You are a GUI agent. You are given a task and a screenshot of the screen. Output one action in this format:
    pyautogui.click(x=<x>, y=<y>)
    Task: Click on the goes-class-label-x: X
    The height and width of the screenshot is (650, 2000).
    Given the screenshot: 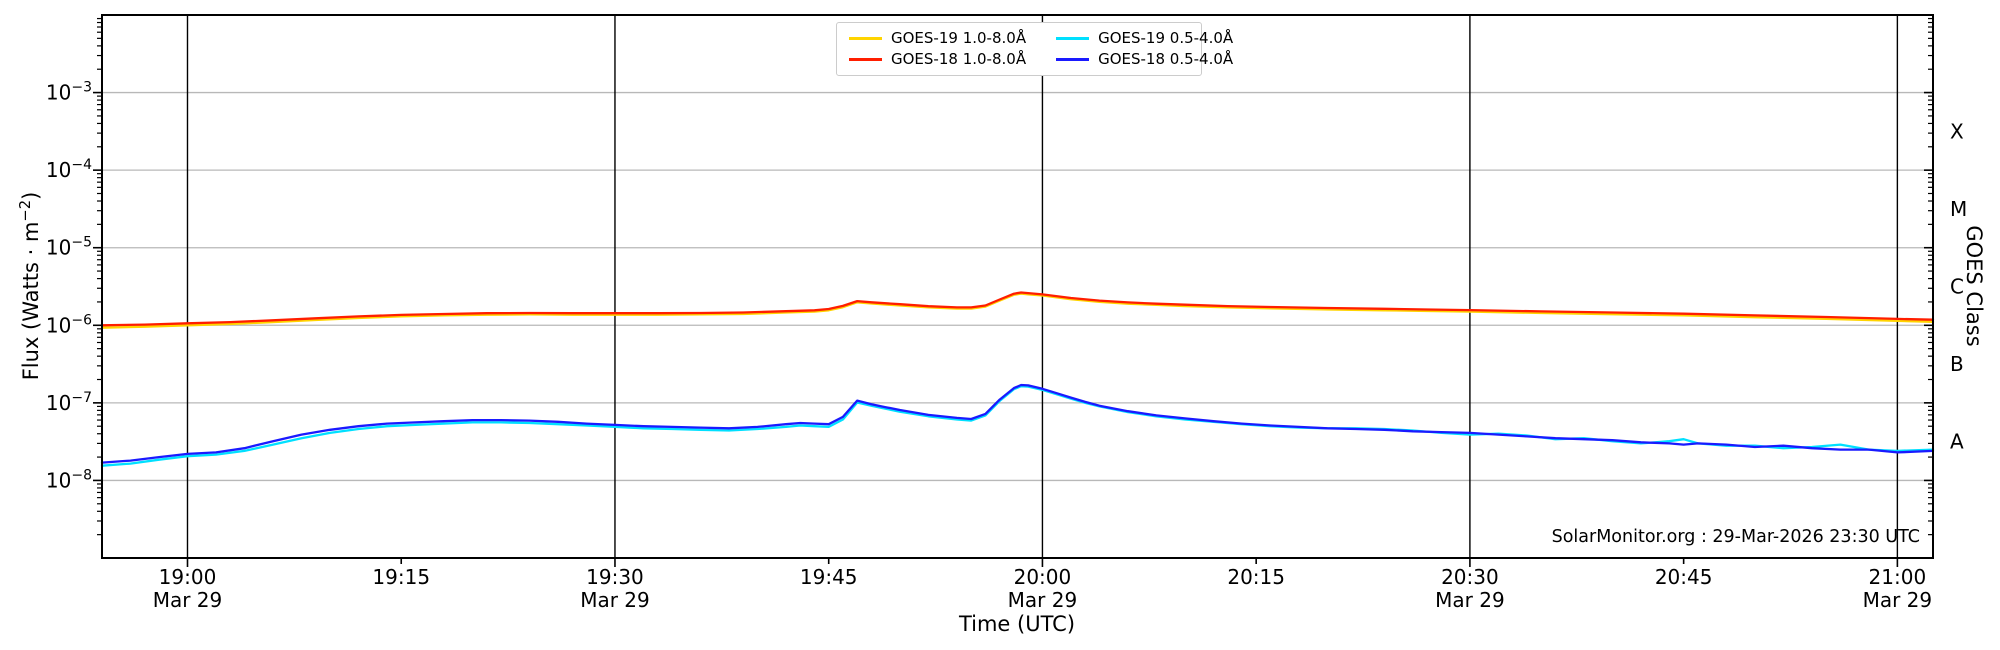 What is the action you would take?
    pyautogui.click(x=1957, y=131)
    